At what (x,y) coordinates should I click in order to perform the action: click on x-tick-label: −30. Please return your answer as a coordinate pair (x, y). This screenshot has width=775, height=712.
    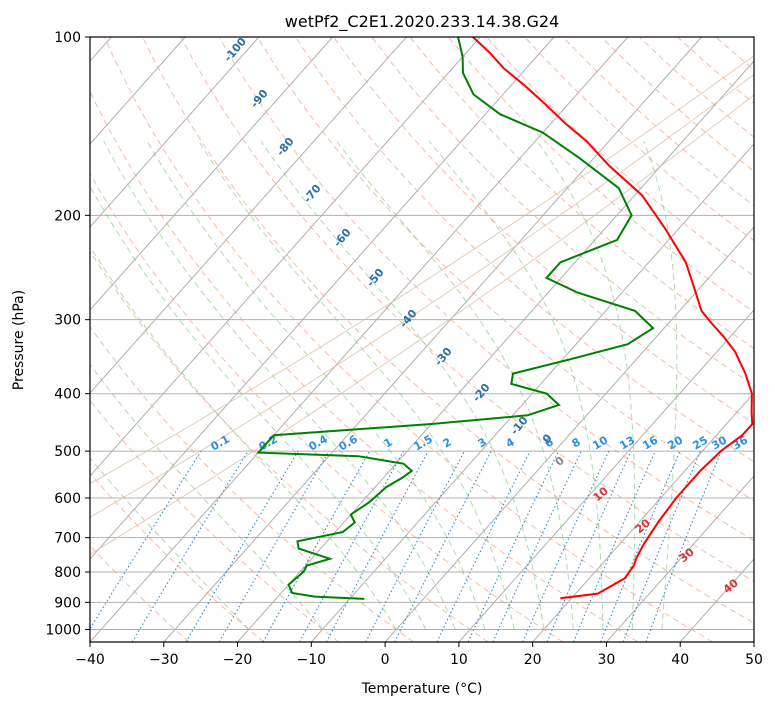
    Looking at the image, I should click on (164, 660).